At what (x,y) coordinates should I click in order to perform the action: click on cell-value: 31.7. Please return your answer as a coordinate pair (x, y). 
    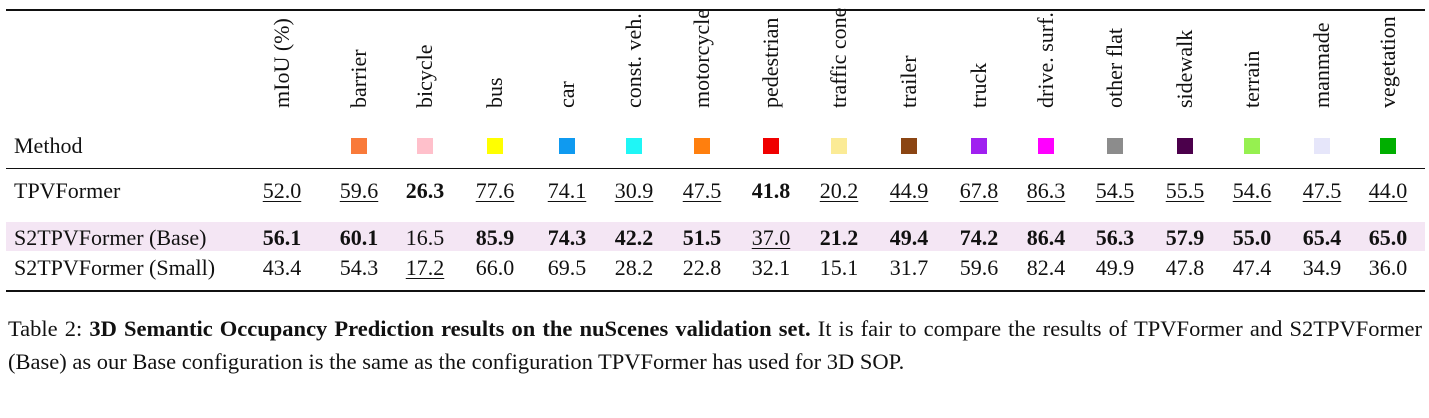
    Looking at the image, I should click on (909, 267).